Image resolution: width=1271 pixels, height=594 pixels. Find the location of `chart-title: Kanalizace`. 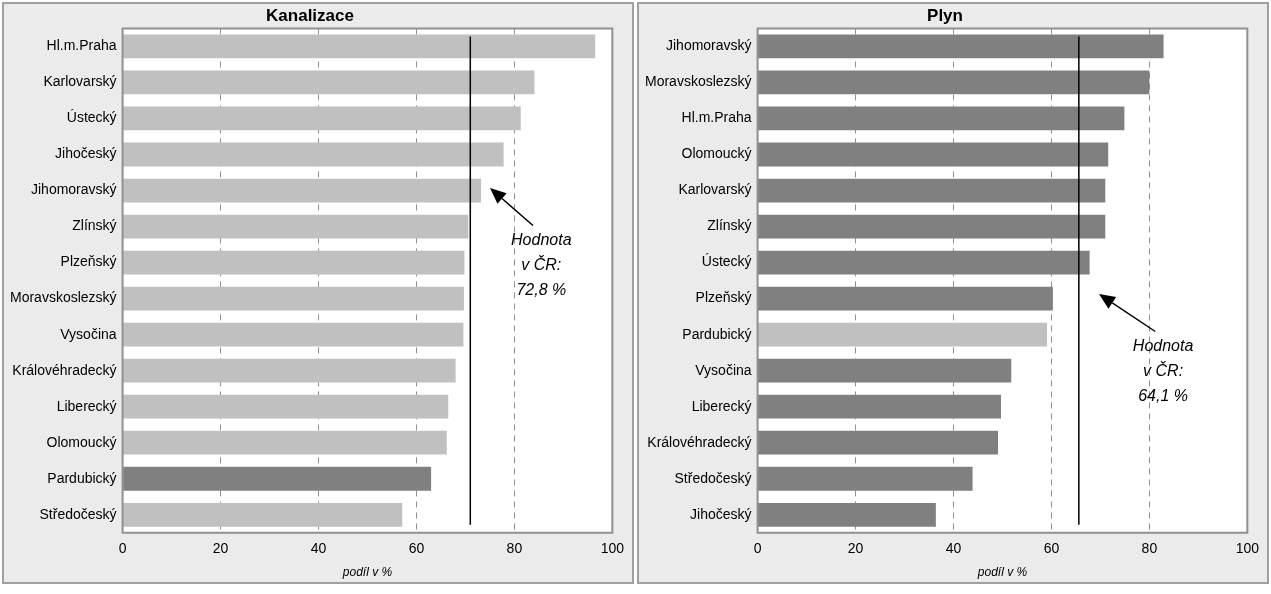

chart-title: Kanalizace is located at coordinates (310, 15).